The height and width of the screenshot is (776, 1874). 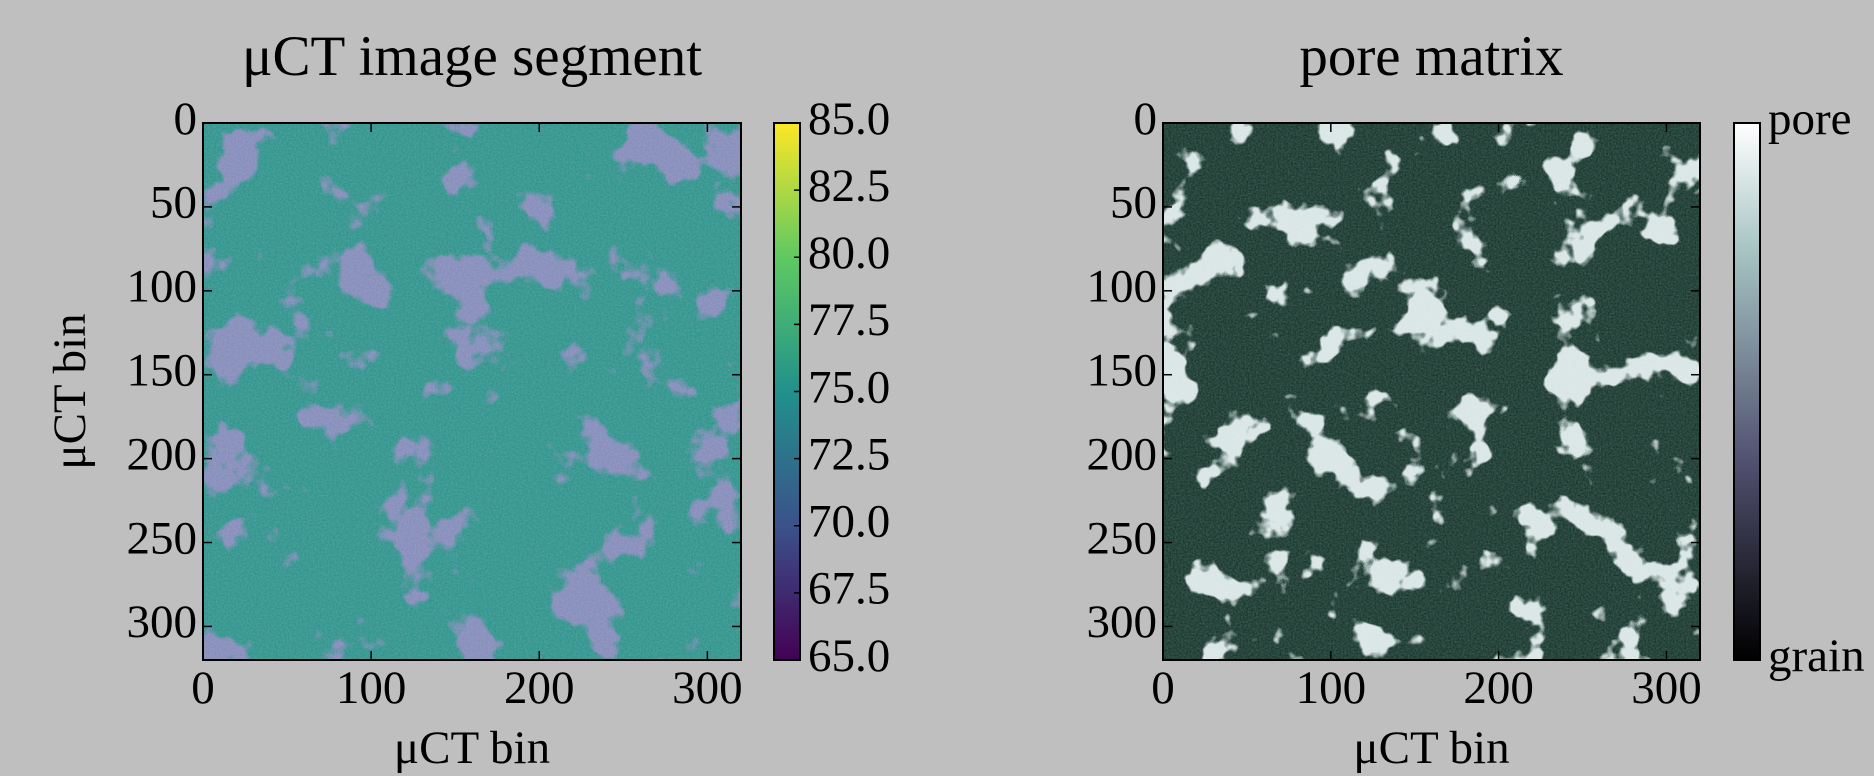 I want to click on colorbar-tick-label: 75.0, so click(x=849, y=387).